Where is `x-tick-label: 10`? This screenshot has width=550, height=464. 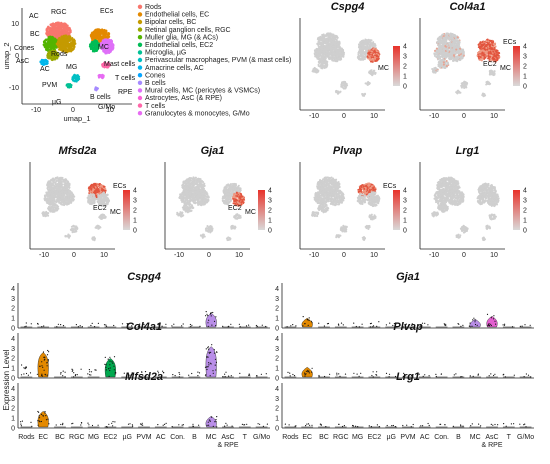 x-tick-label: 10 is located at coordinates (374, 116).